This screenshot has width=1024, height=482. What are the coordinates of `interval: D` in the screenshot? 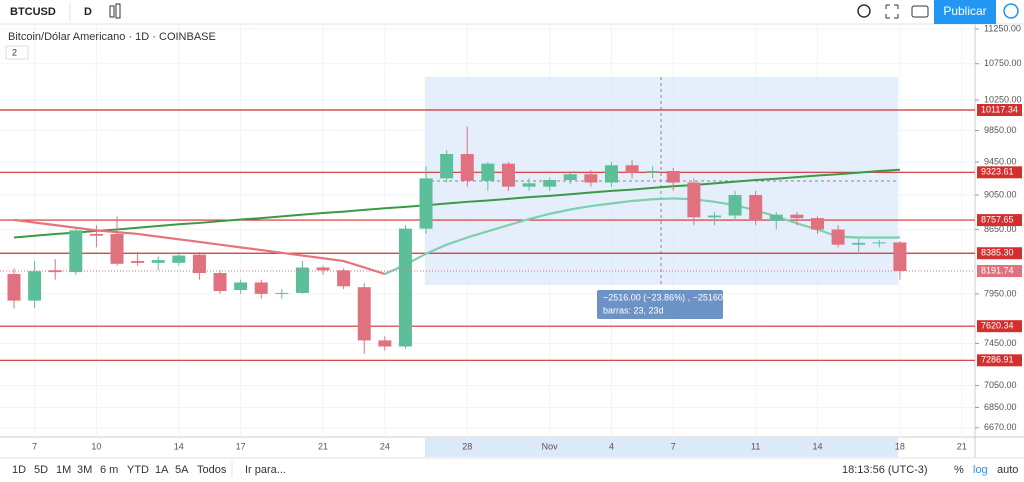 It's located at (88, 12).